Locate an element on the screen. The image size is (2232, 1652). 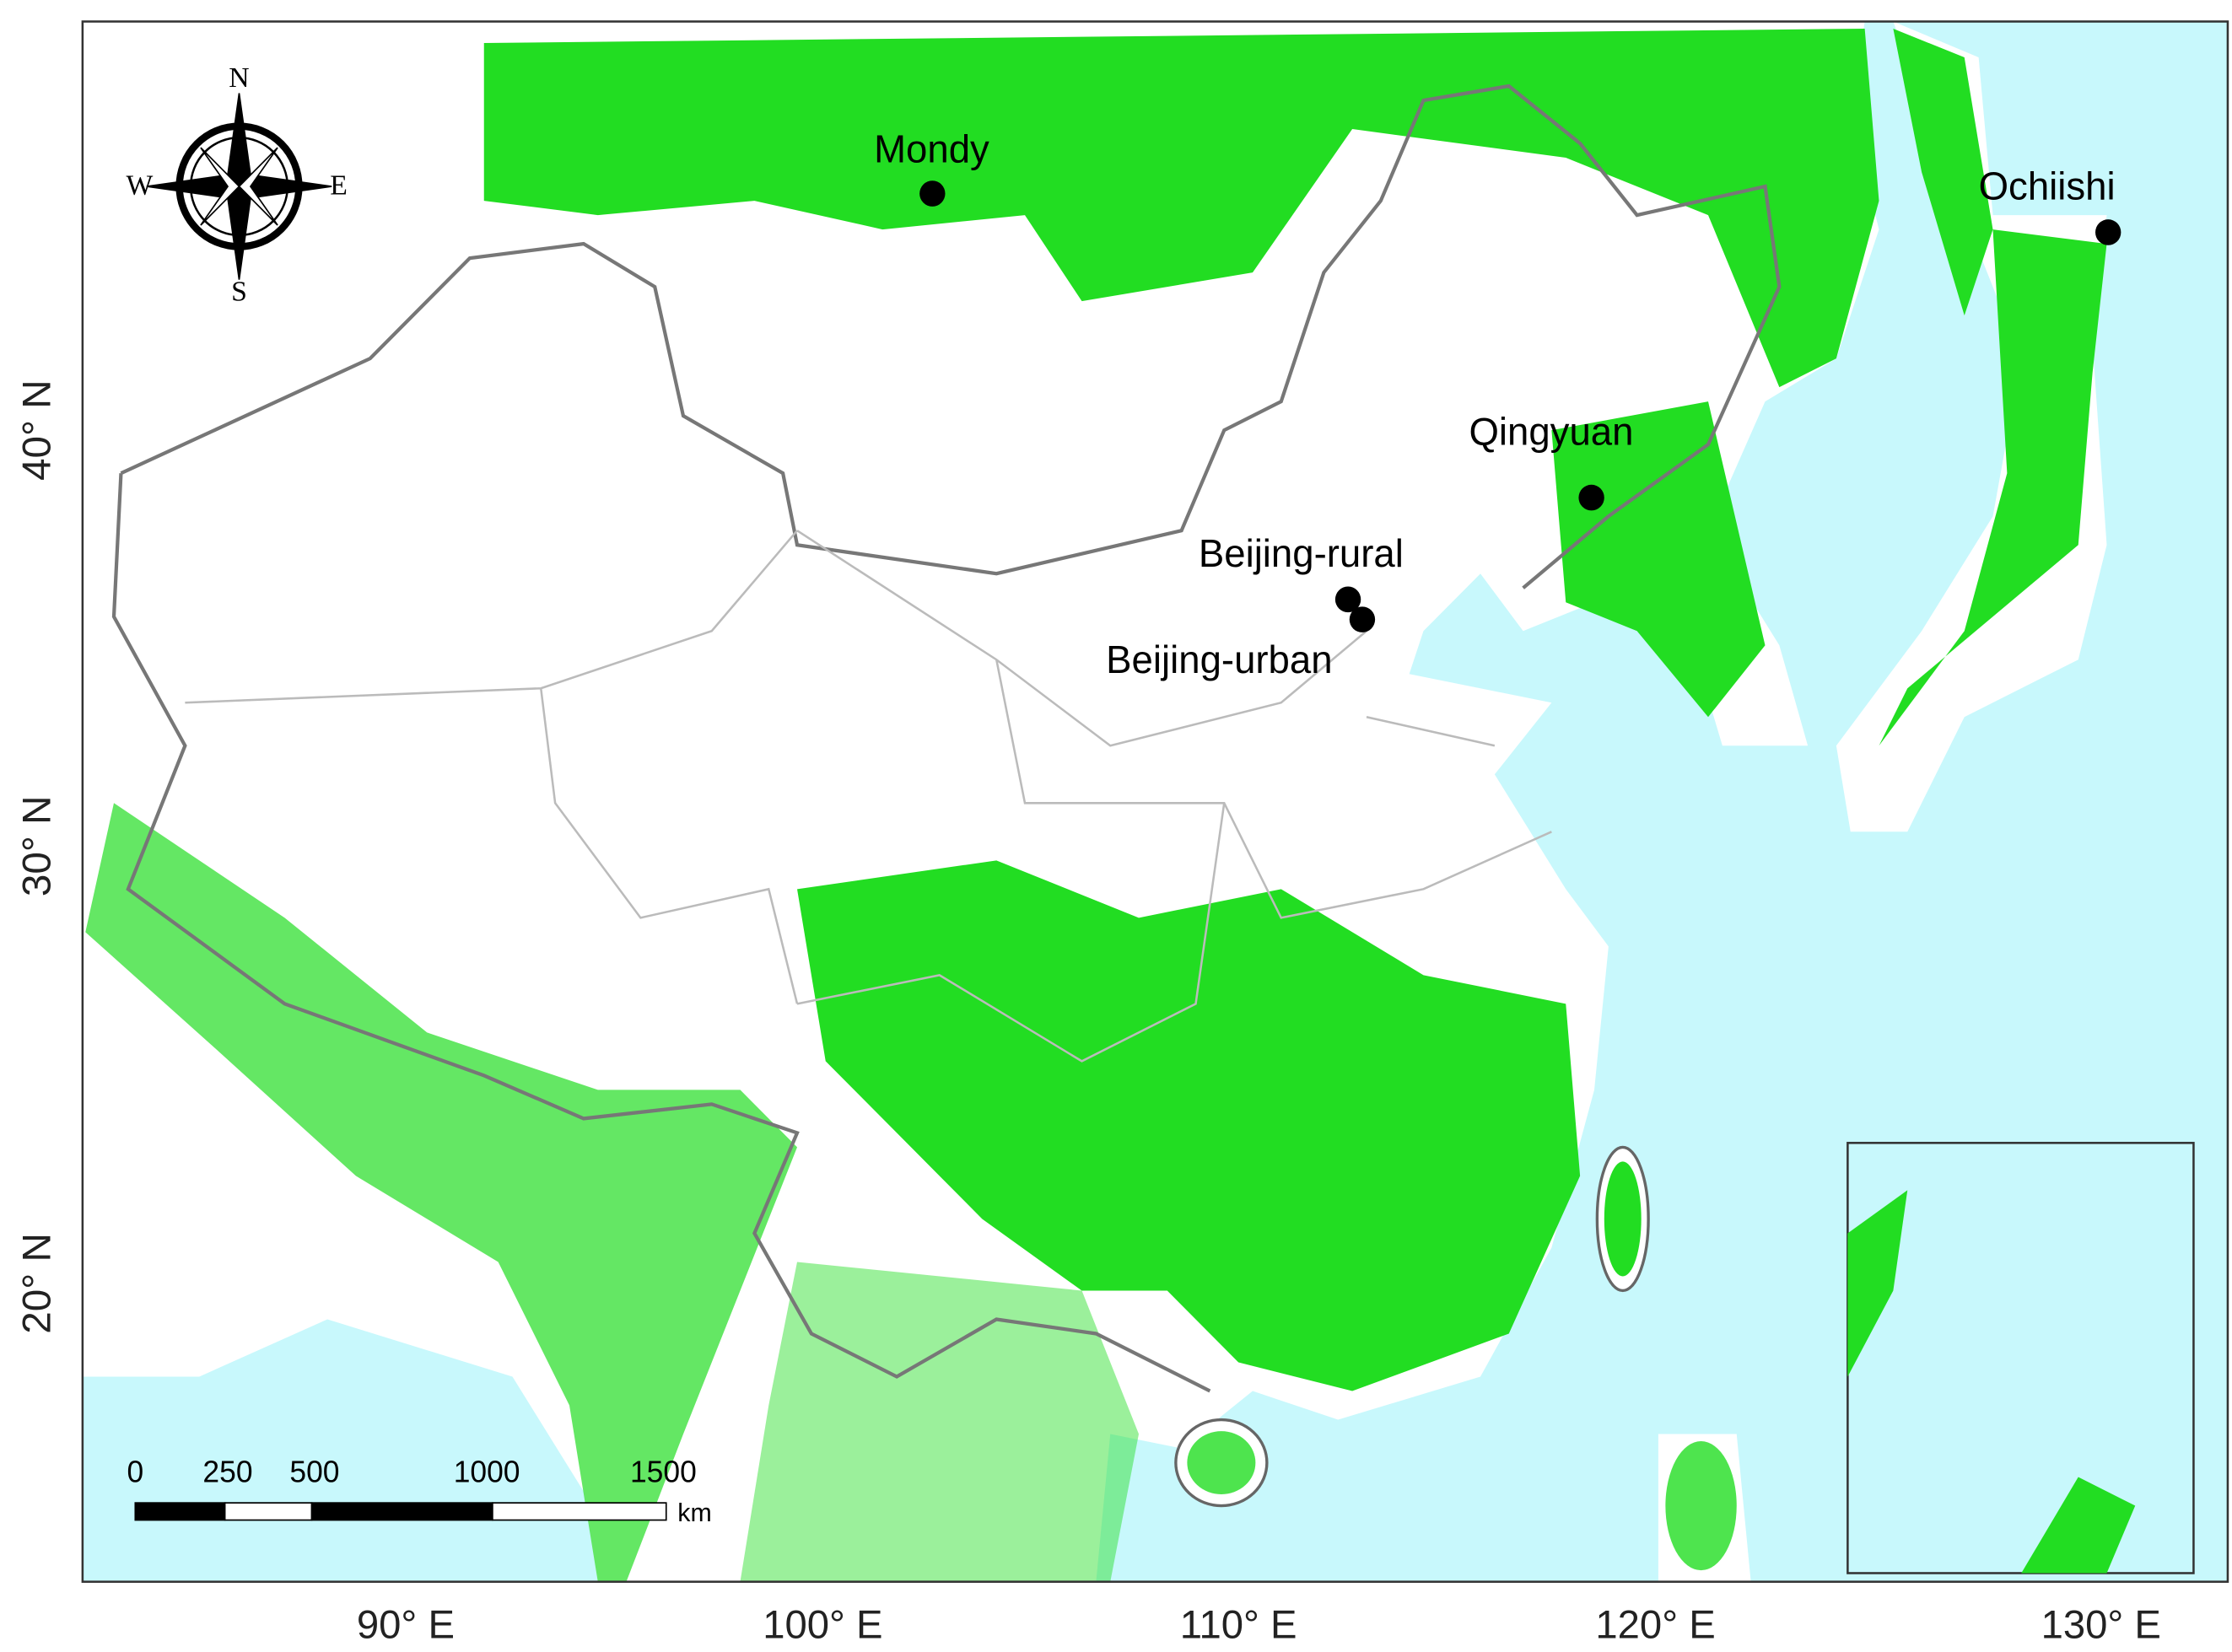
scale-label: 1500 is located at coordinates (664, 1472).